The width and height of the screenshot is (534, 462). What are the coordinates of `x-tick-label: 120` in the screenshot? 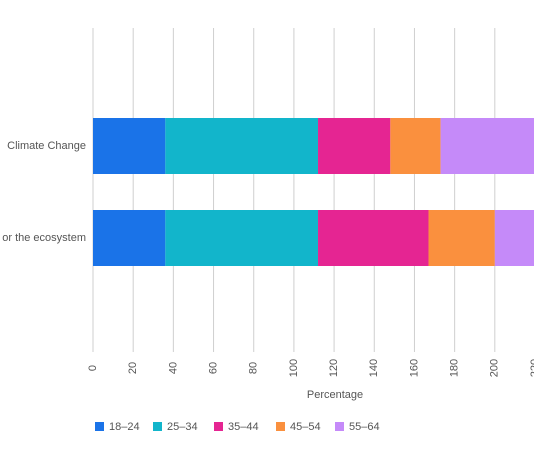 It's located at (334, 368).